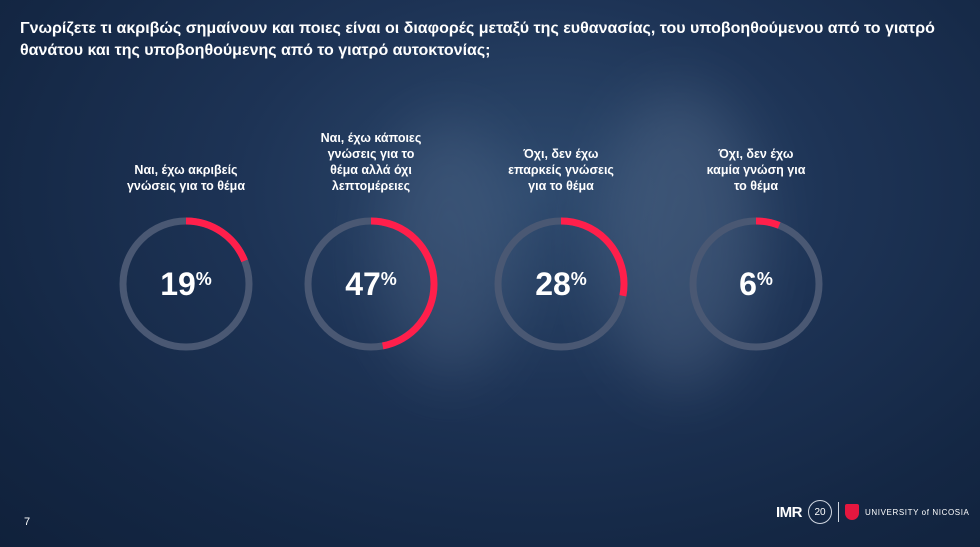  Describe the element at coordinates (561, 186) in the screenshot. I see `gauge-label-line: για το θέμα` at that location.